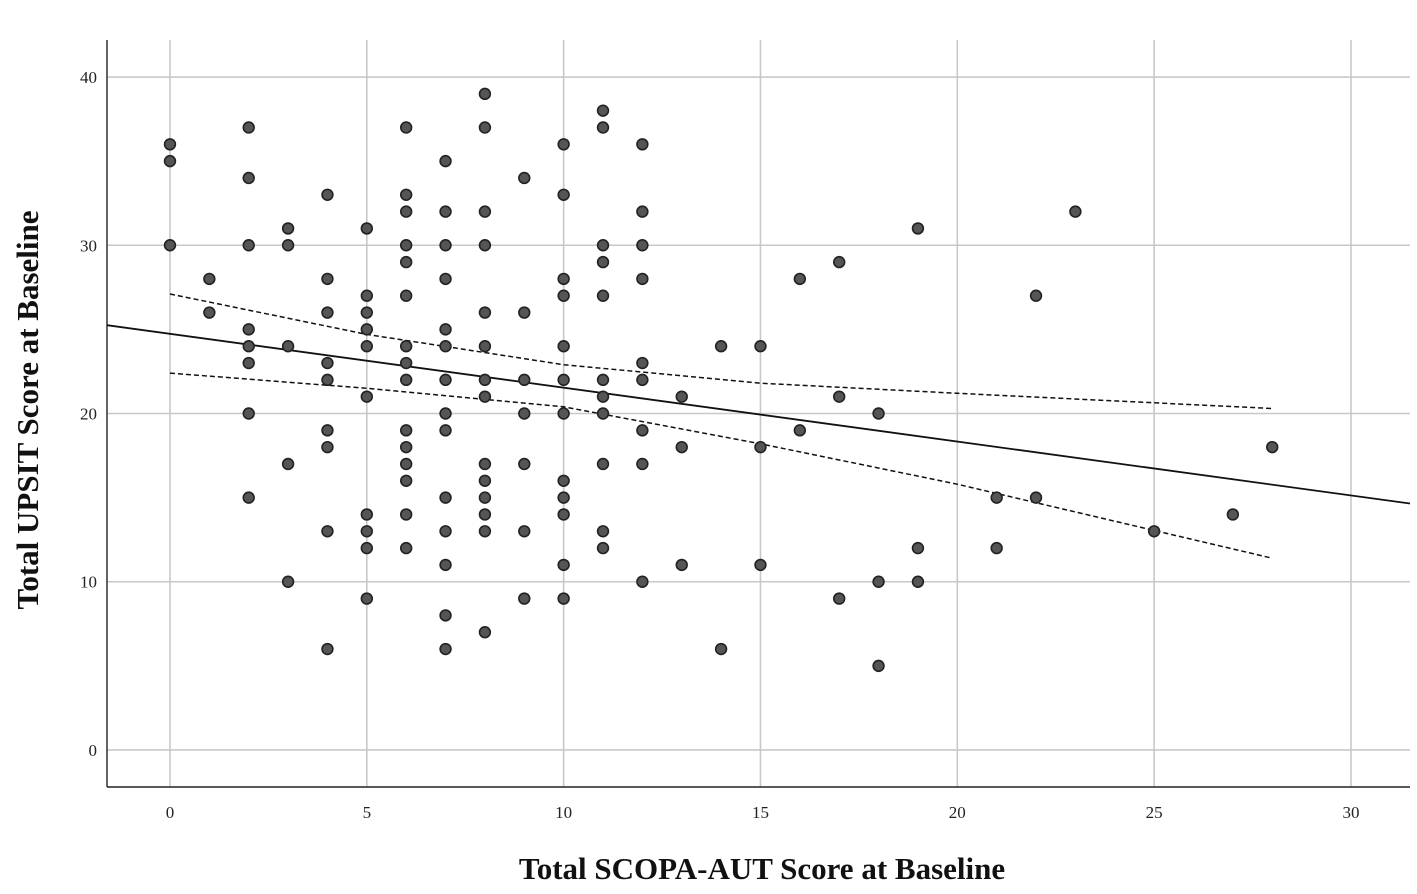 Image resolution: width=1417 pixels, height=894 pixels. Describe the element at coordinates (367, 812) in the screenshot. I see `x-tick-label: 5` at that location.